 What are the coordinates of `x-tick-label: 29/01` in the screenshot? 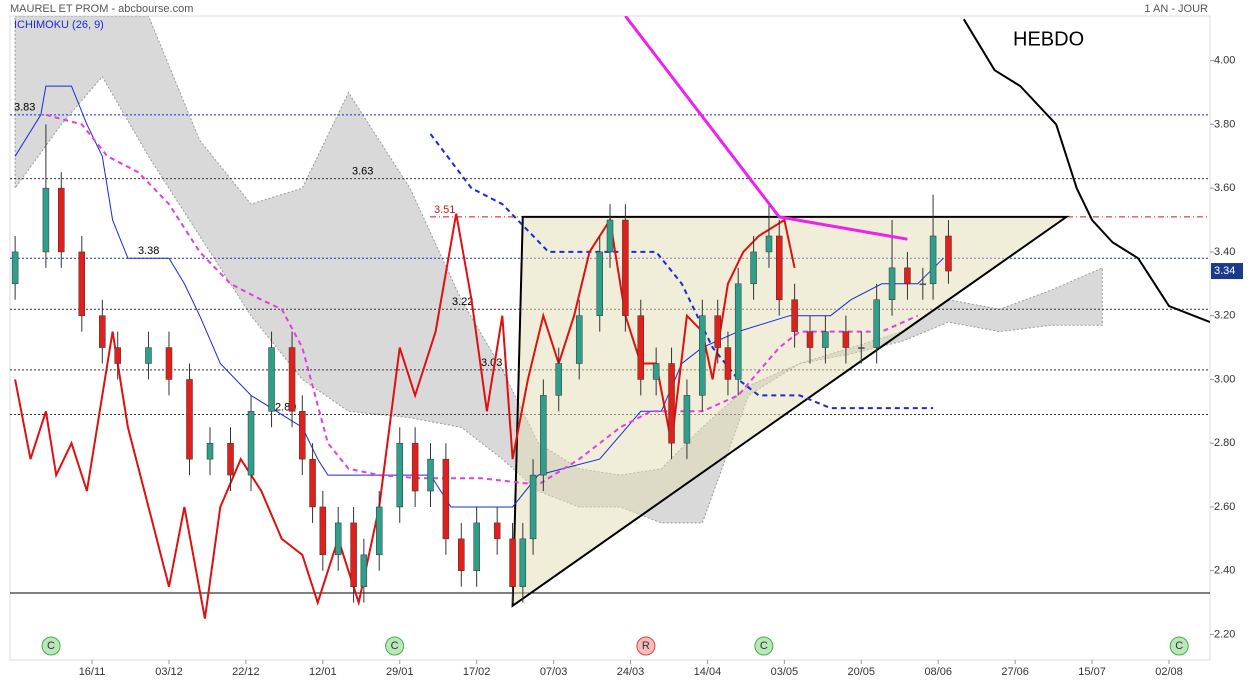 It's located at (400, 672).